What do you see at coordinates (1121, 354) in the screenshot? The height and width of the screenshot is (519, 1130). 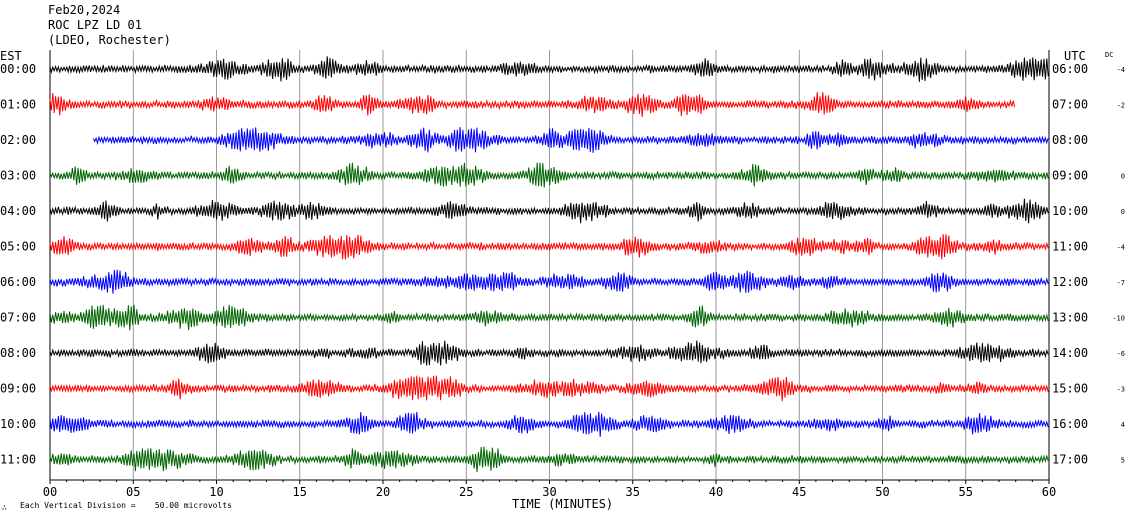 I see `dc-offset-label: -6` at bounding box center [1121, 354].